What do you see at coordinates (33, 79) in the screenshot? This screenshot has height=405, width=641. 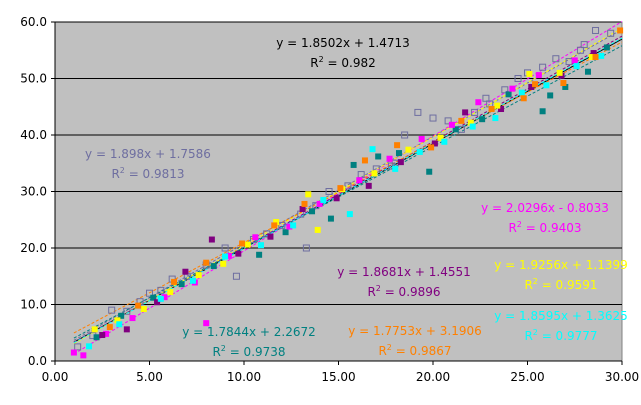 I see `y-tick-label: 50.0` at bounding box center [33, 79].